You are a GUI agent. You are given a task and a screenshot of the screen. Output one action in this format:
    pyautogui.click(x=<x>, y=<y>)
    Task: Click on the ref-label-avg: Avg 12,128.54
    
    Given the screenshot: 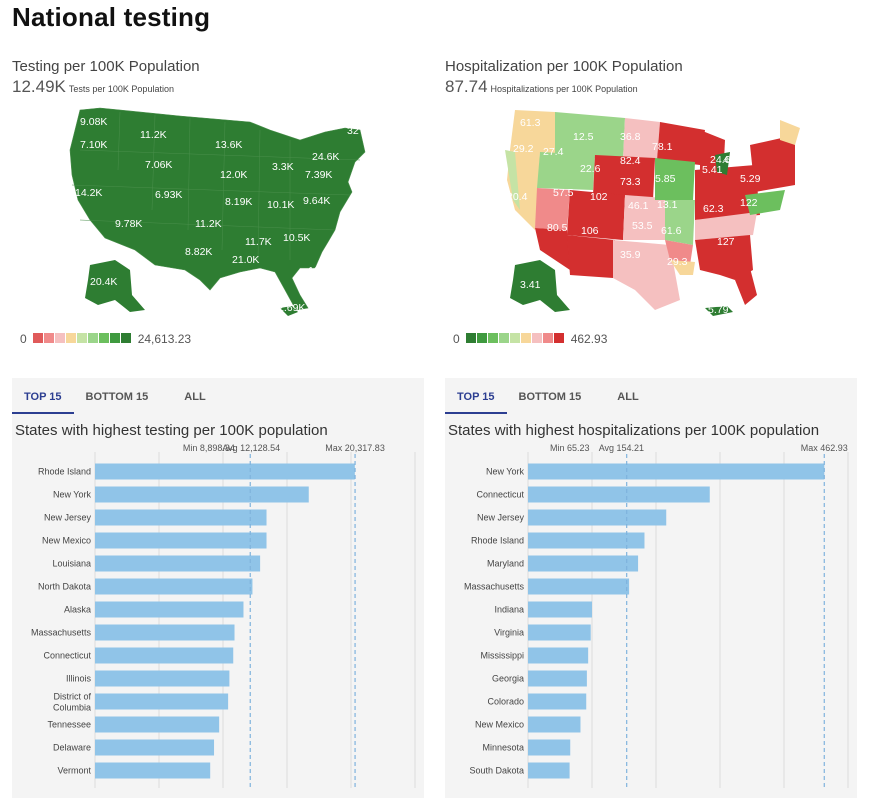 What is the action you would take?
    pyautogui.click(x=251, y=448)
    